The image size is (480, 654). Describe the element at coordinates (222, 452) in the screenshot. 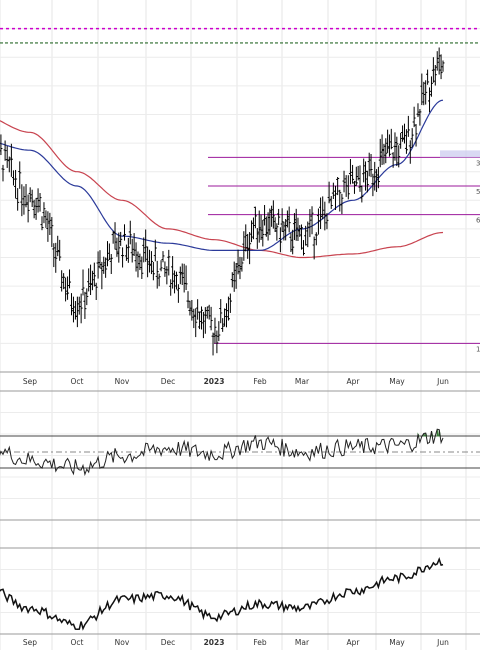

I see `osc-line` at that location.